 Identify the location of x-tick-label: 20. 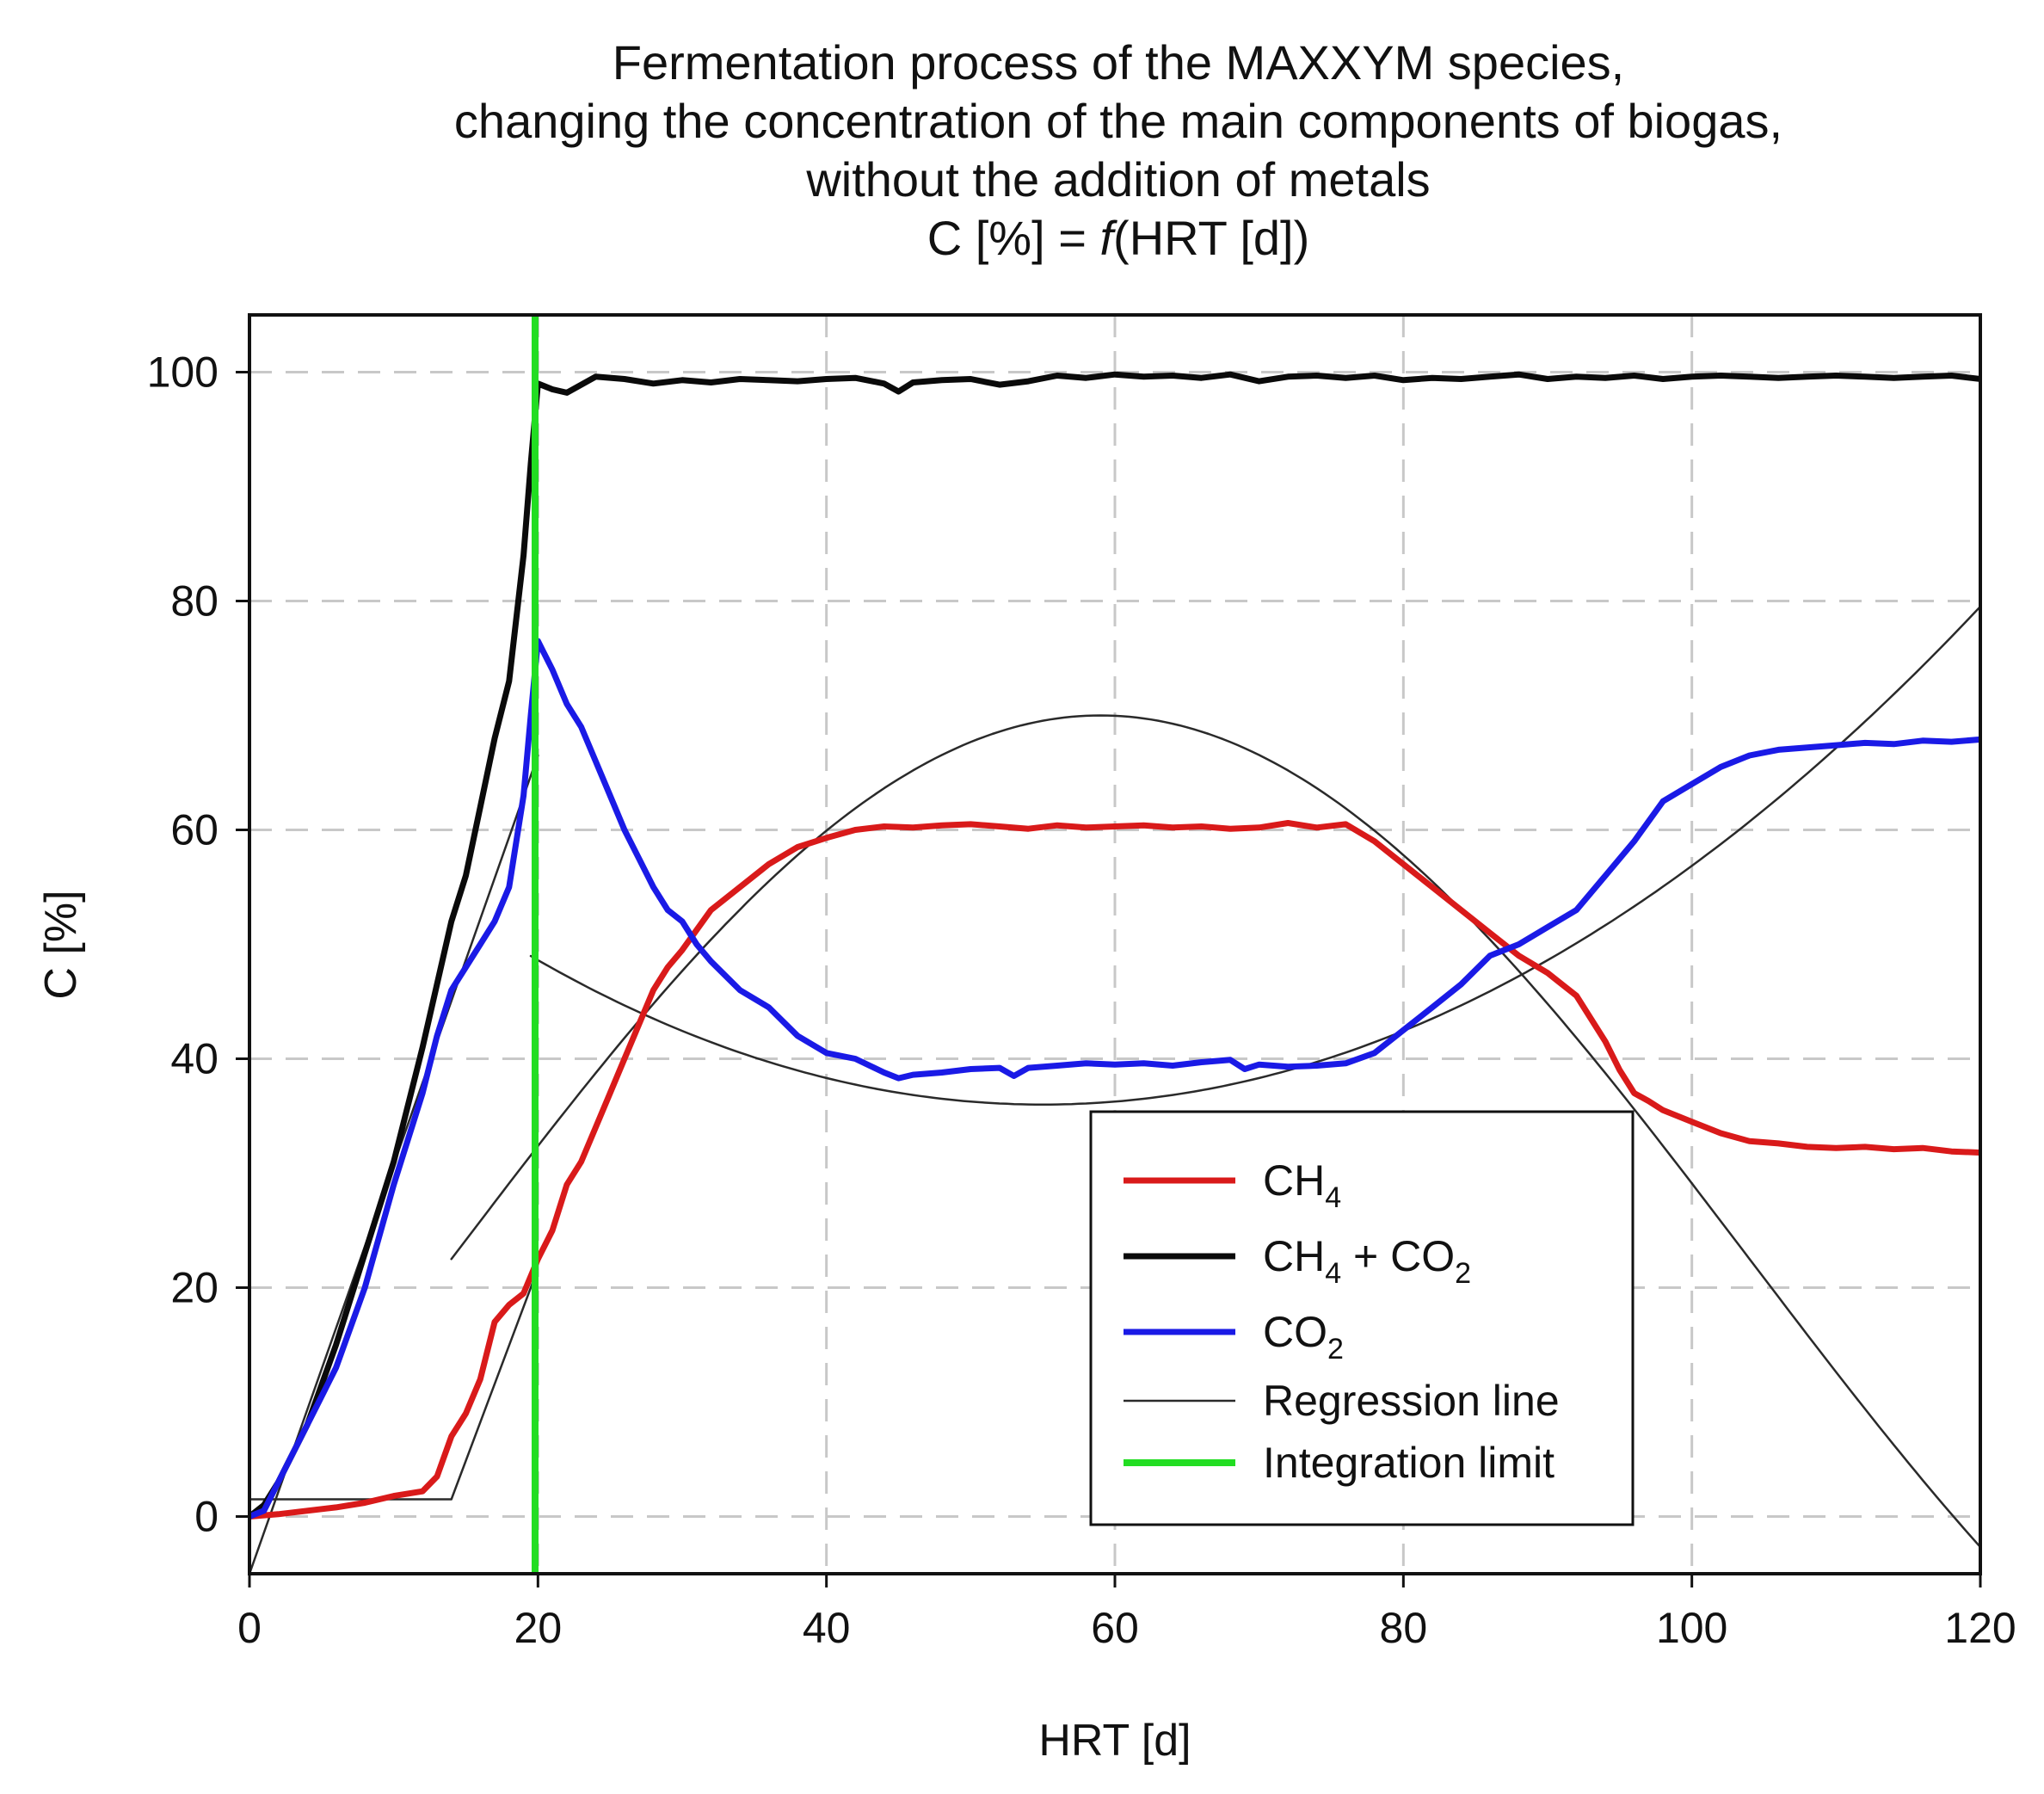
(538, 1628).